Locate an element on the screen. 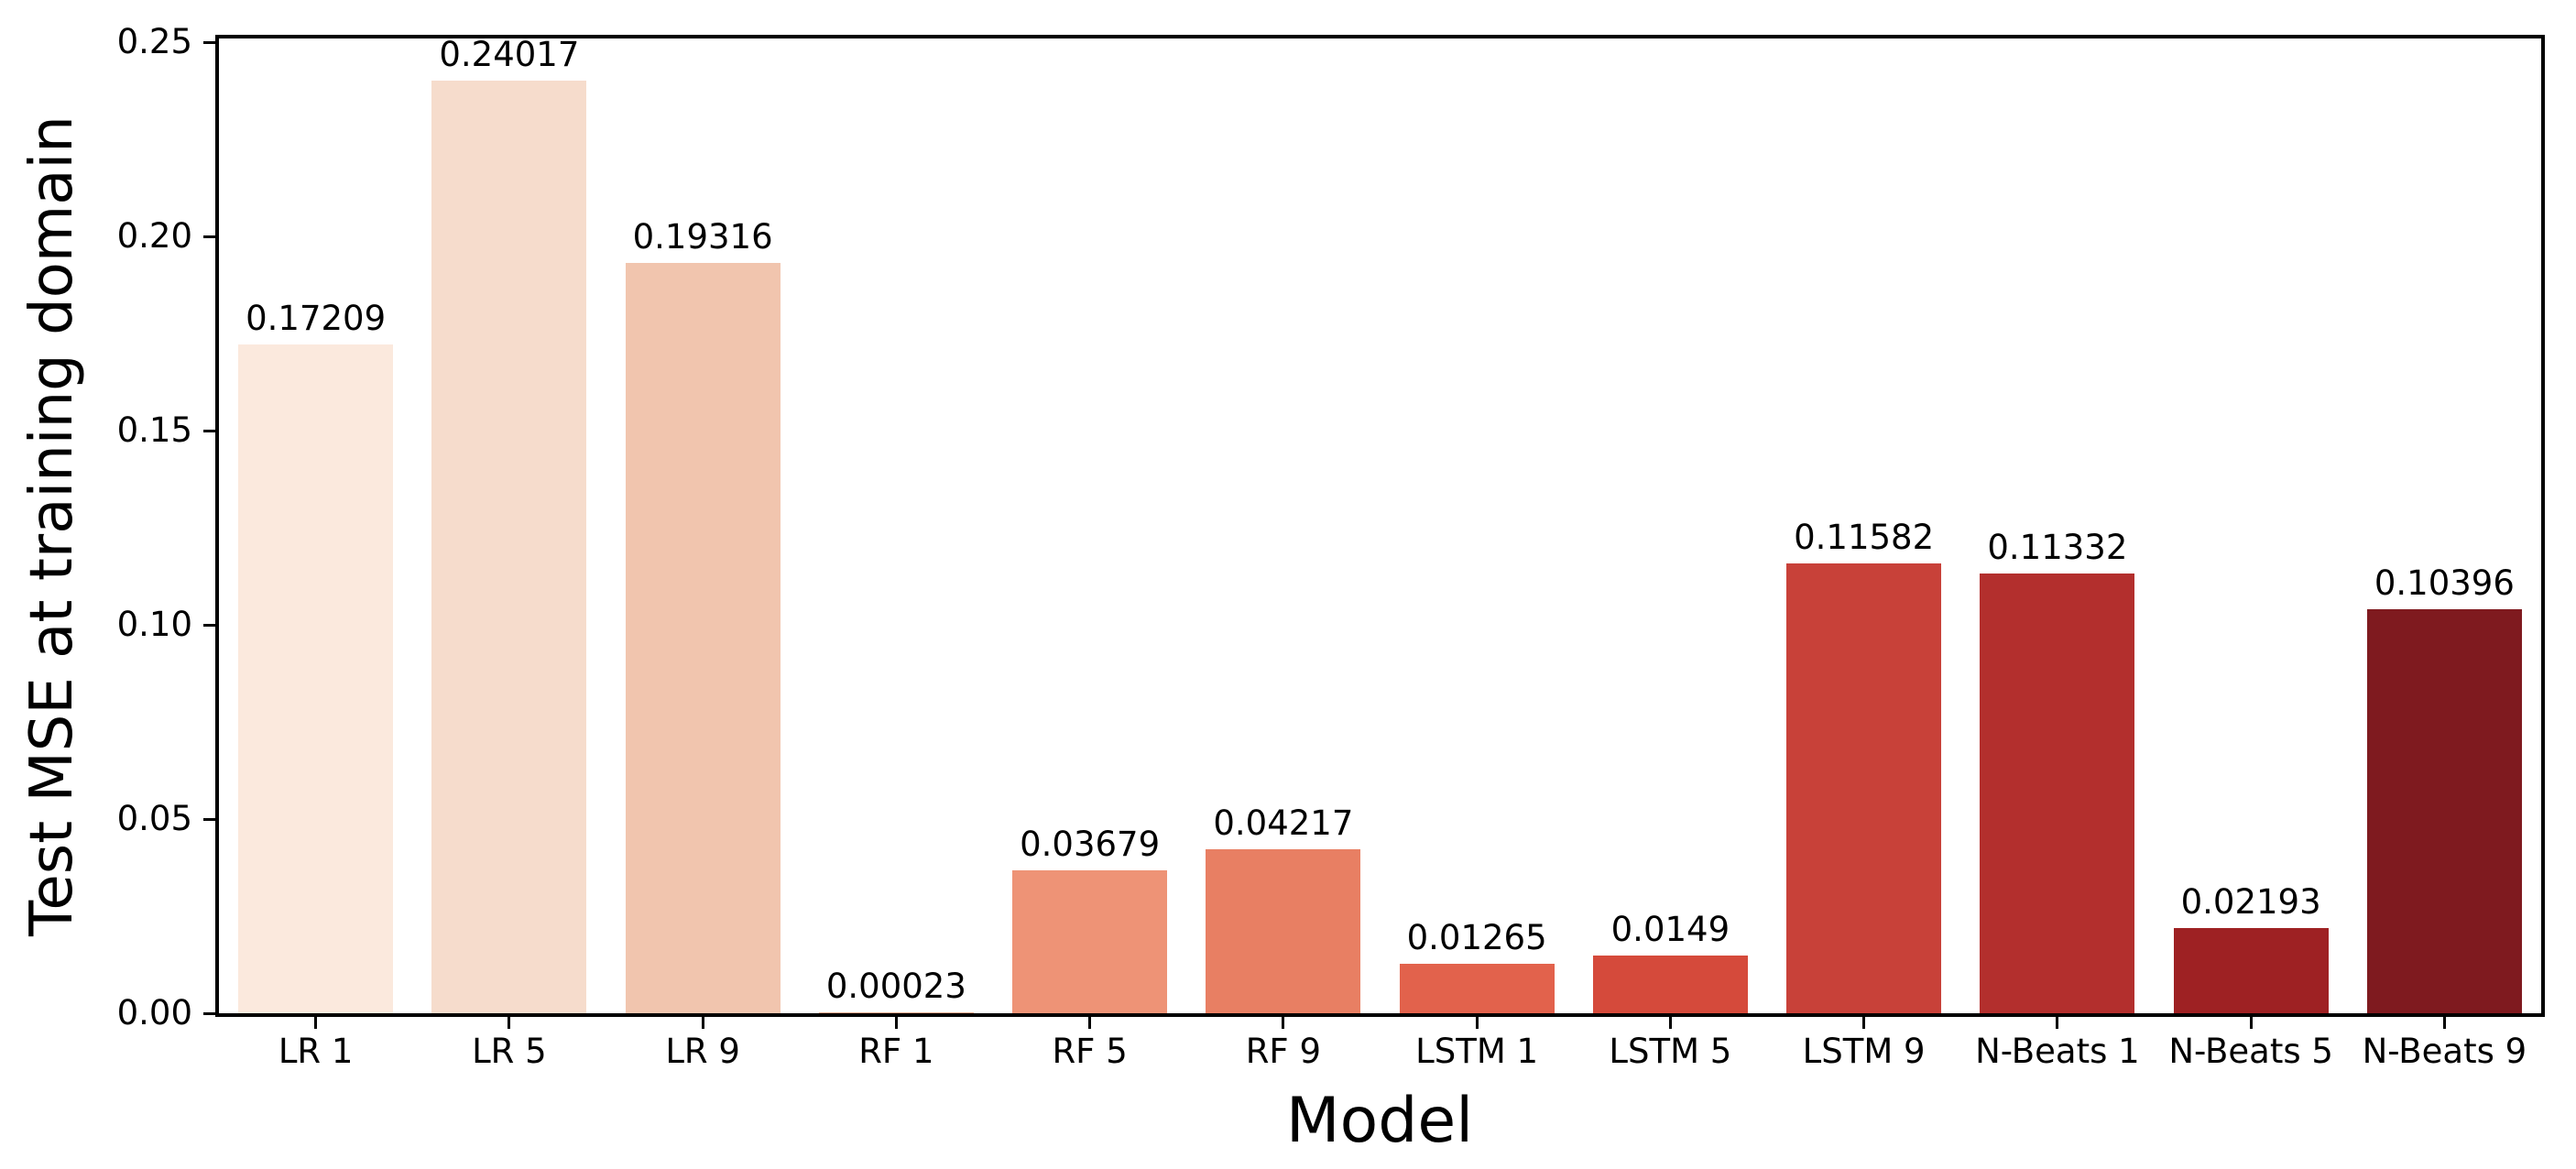 This screenshot has height=1169, width=2576. y-tick-label: 0.00 is located at coordinates (154, 1012).